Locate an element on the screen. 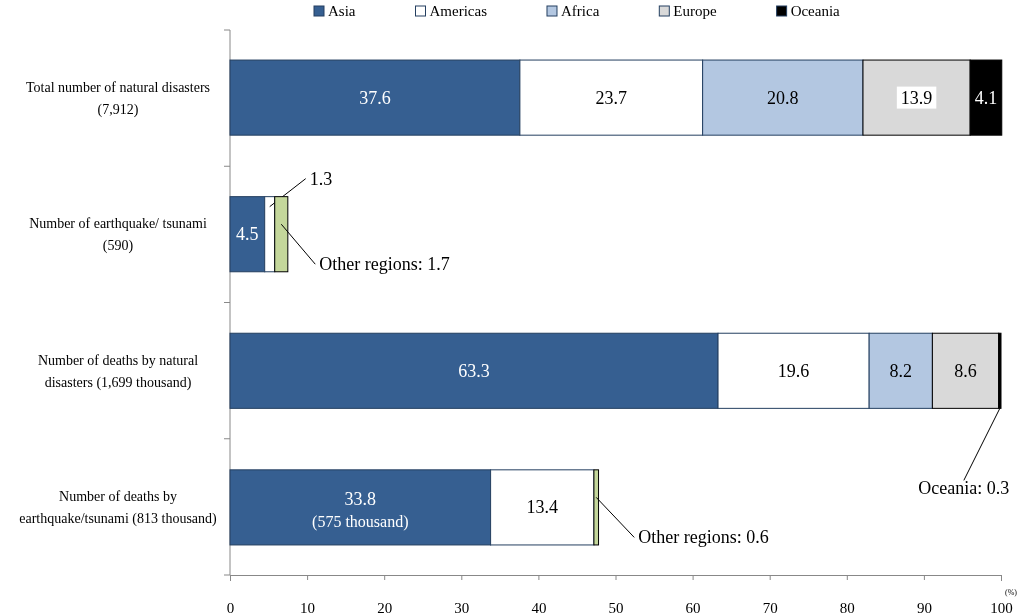 This screenshot has height=616, width=1019. data-label: Oceania: 0.3 is located at coordinates (964, 488).